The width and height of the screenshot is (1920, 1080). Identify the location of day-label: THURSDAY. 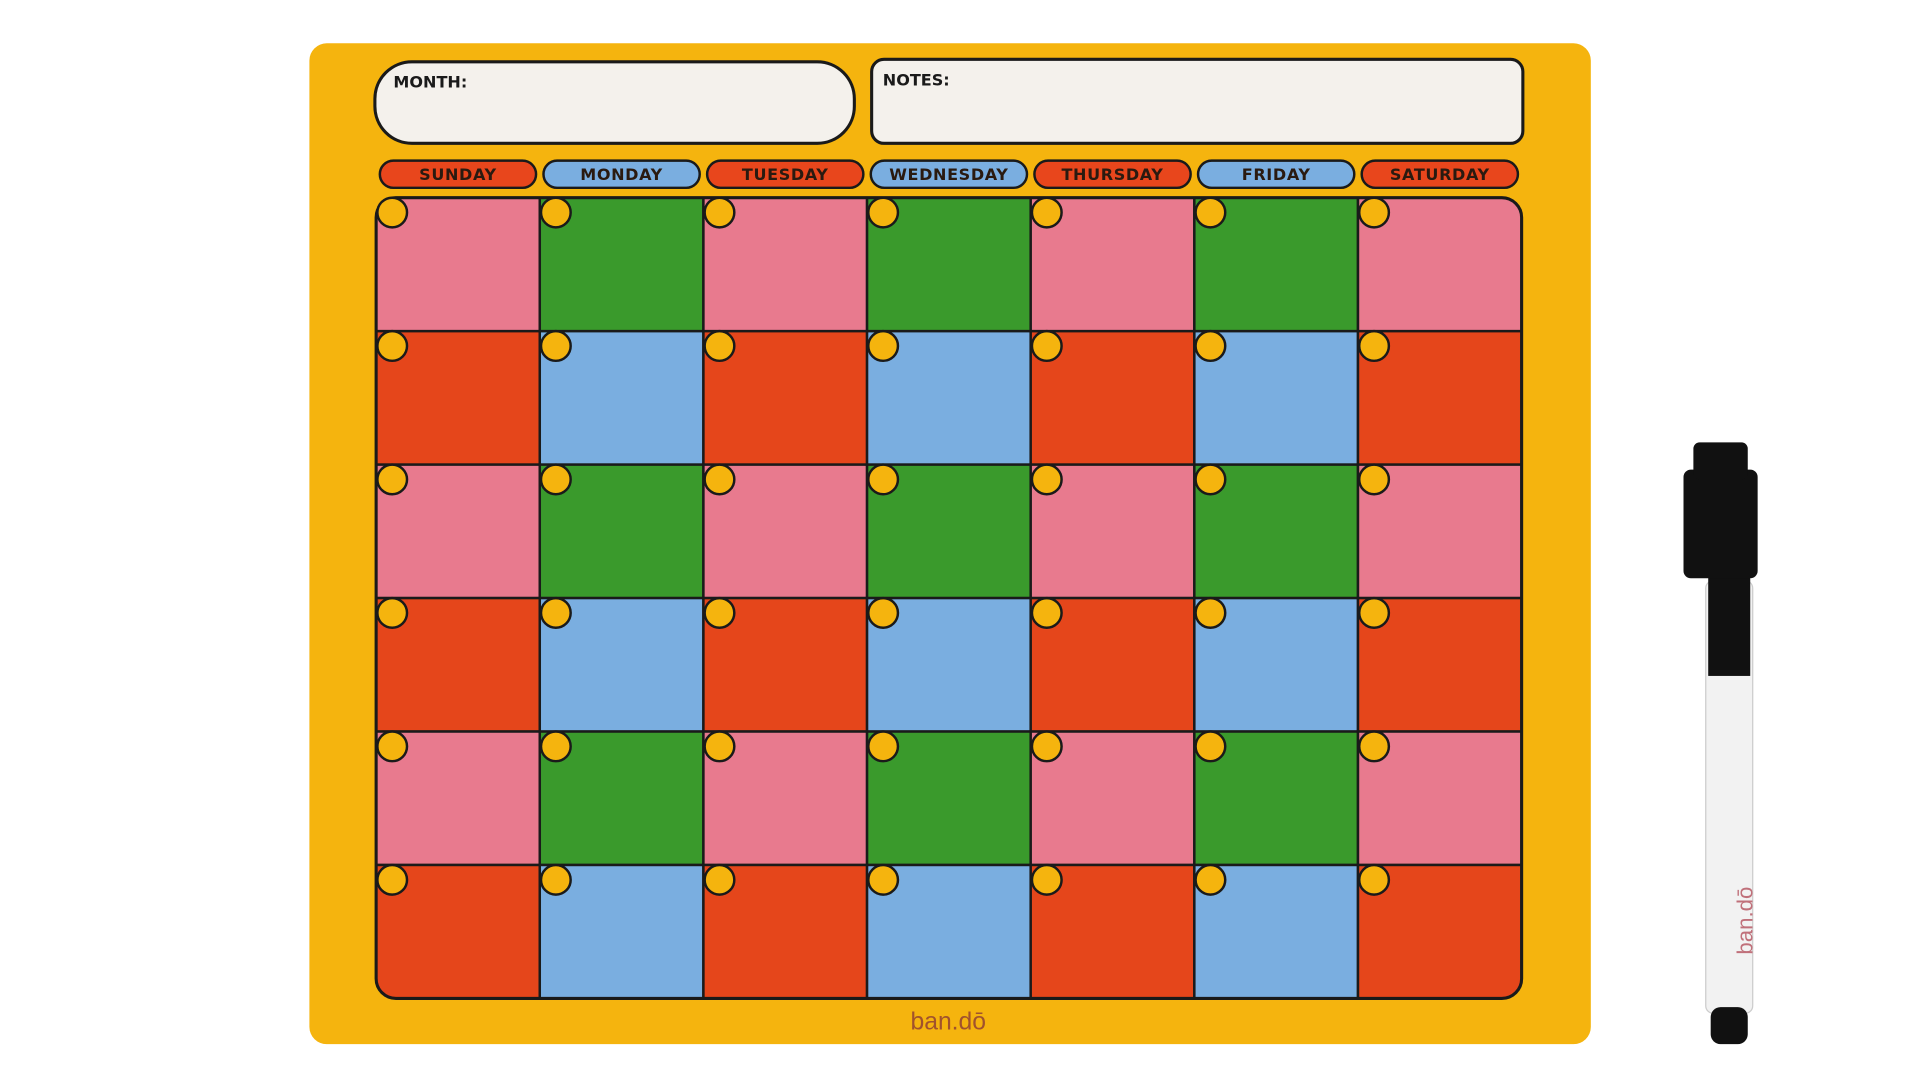
(1112, 174).